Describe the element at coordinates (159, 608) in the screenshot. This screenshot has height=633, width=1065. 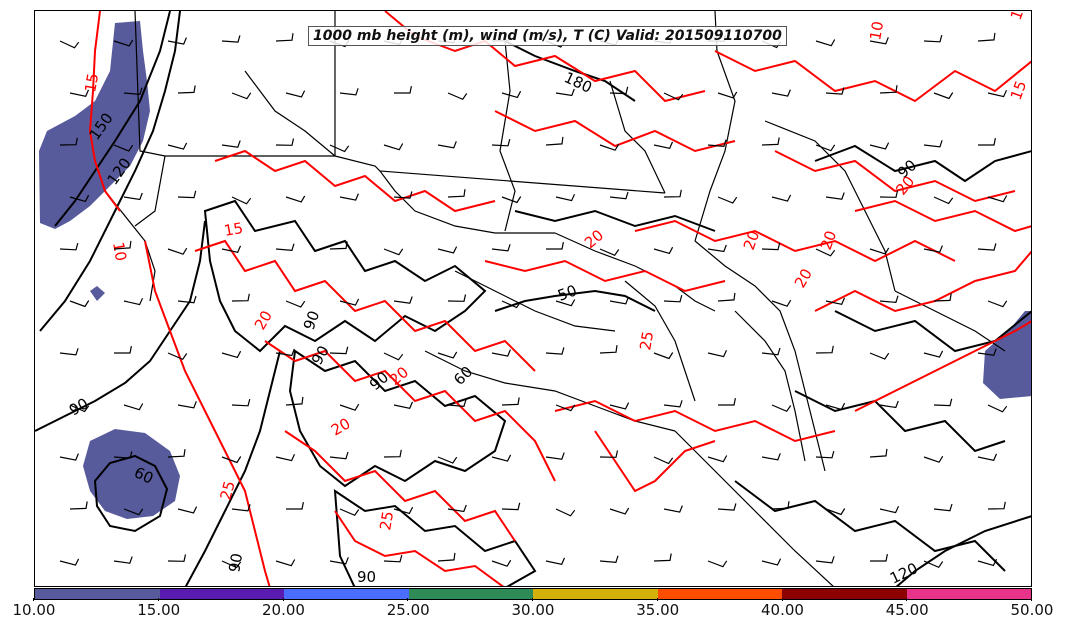
I see `colorbar-tick-label: 15.00` at that location.